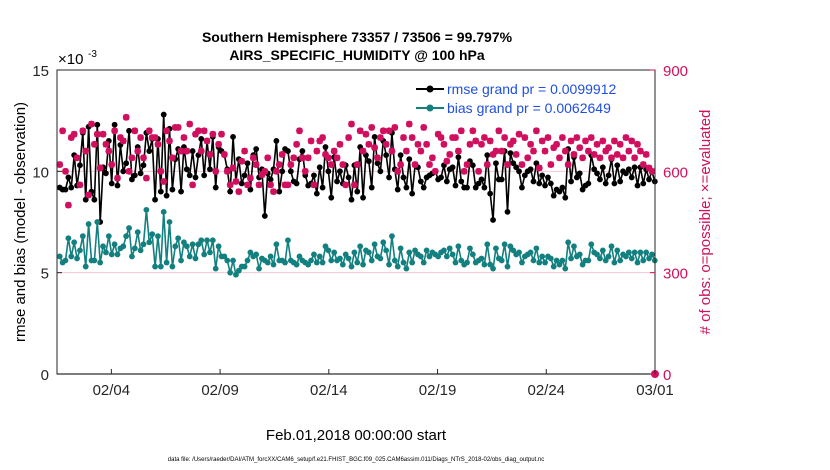 The image size is (830, 470). I want to click on legend-rmse-marker, so click(430, 89).